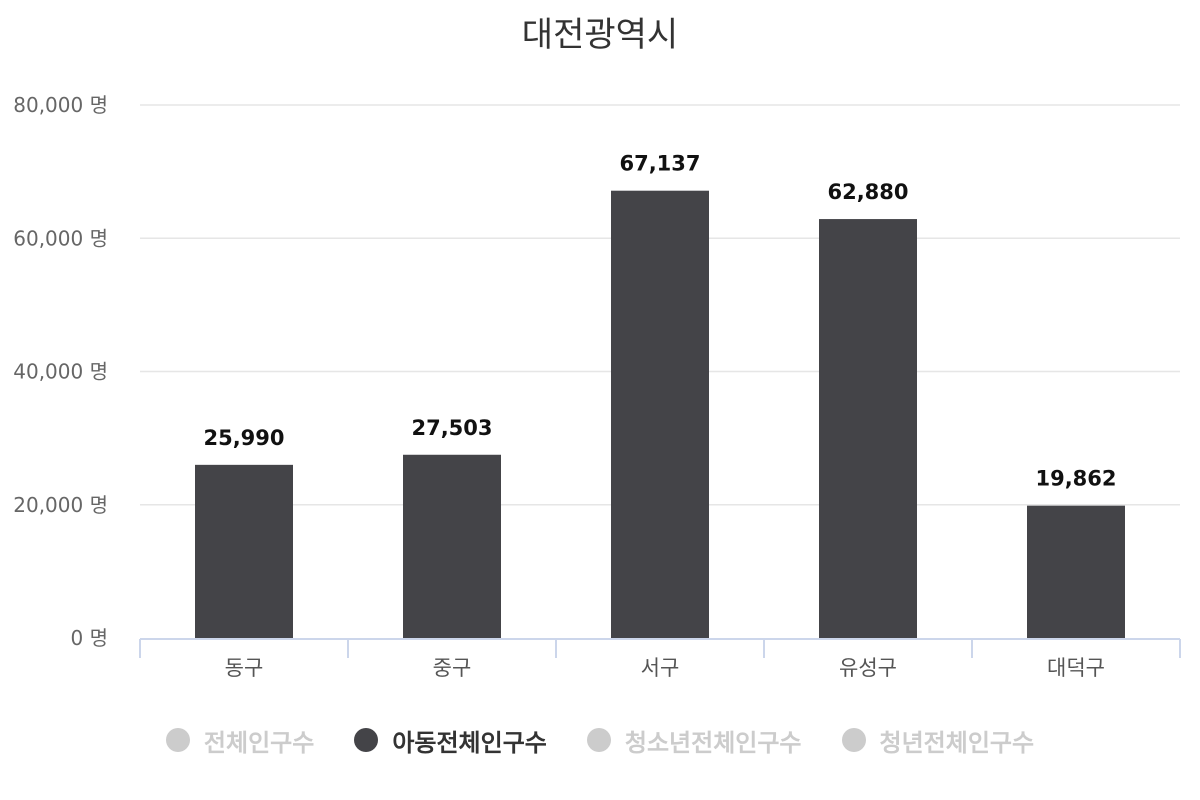  What do you see at coordinates (1075, 479) in the screenshot?
I see `data-label: 19,862` at bounding box center [1075, 479].